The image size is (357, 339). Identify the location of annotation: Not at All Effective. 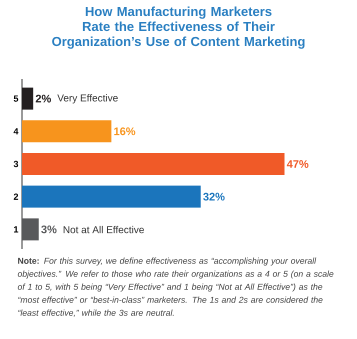
(104, 230).